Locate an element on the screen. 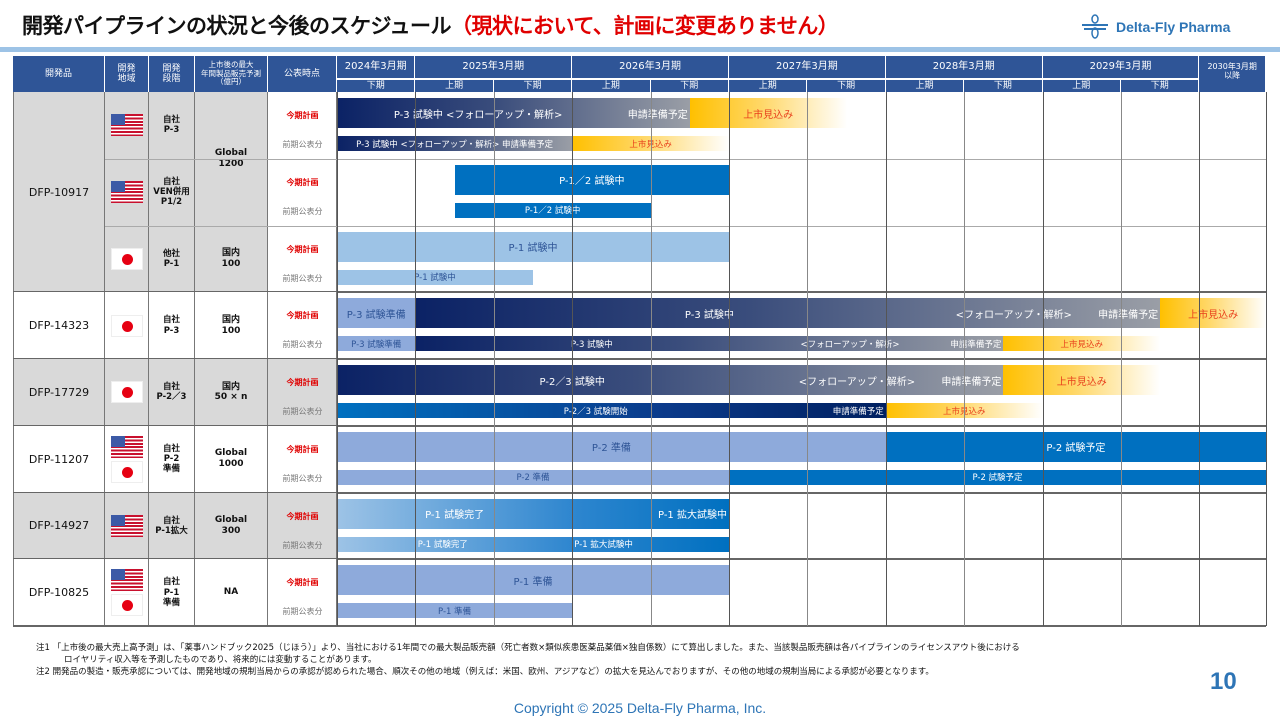  year-header: 2024年3月期 is located at coordinates (376, 67).